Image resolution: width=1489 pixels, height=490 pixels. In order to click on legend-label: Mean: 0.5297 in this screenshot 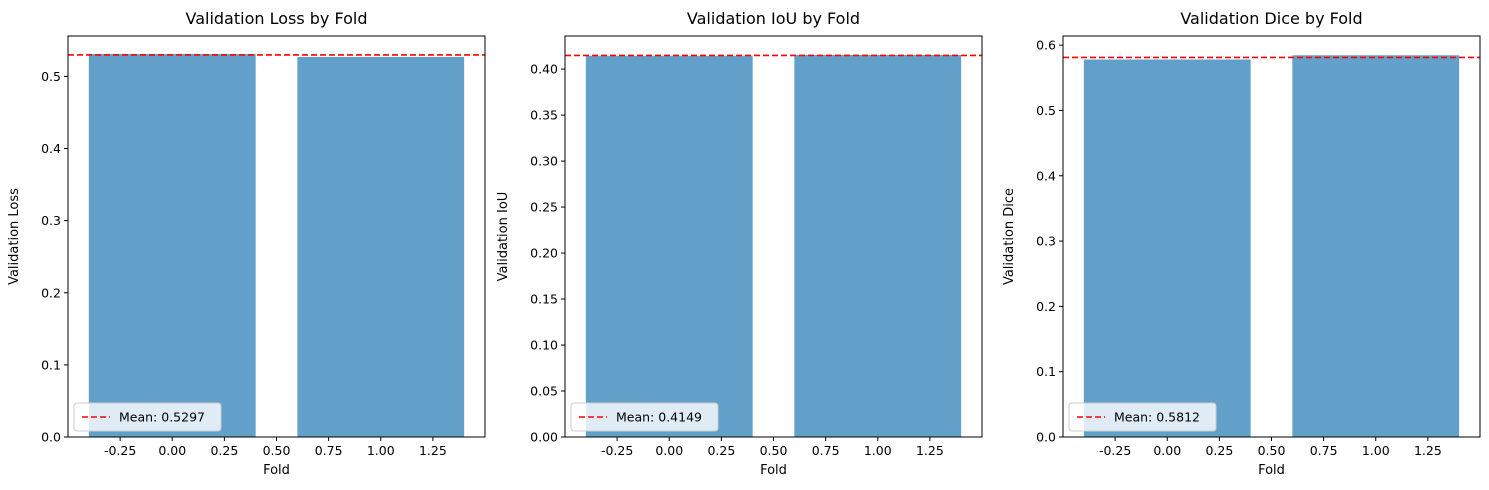, I will do `click(162, 417)`.